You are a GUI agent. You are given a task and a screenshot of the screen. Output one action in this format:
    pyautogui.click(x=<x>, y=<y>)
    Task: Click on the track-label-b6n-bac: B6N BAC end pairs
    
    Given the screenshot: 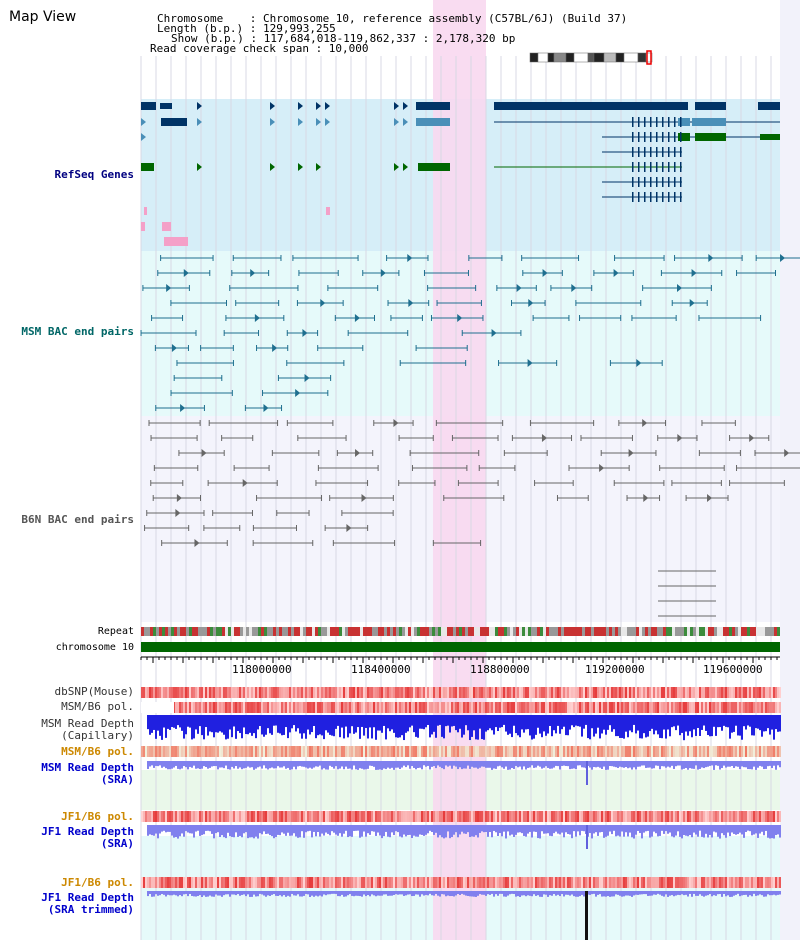 What is the action you would take?
    pyautogui.click(x=77, y=519)
    